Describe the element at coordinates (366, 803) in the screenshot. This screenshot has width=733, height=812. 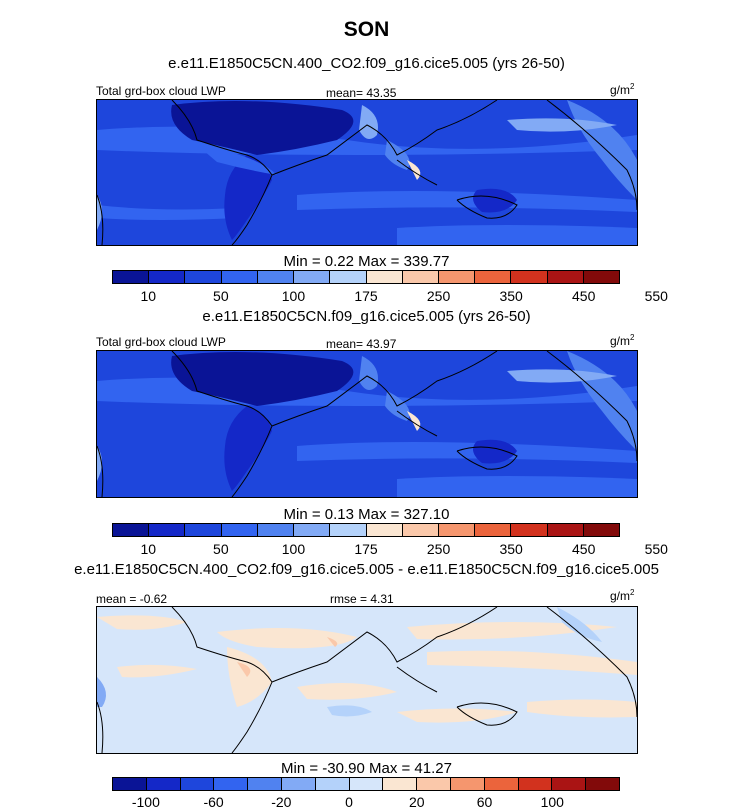
I see `panel-3-colorbar-ticks: -100 -60 -20 0 20 60 100` at that location.